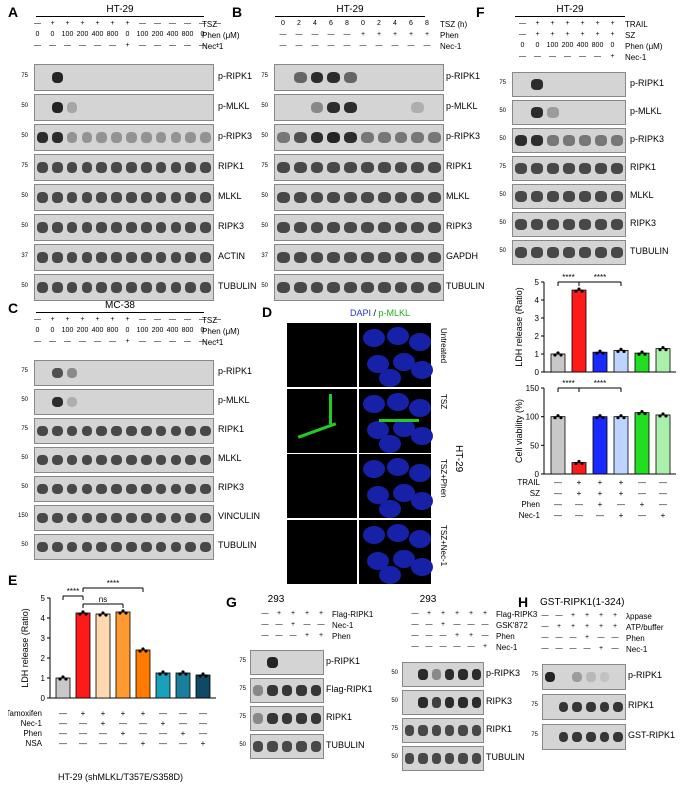 The height and width of the screenshot is (791, 685). Describe the element at coordinates (443, 354) in the screenshot. I see `condition-label-wrap: Untreated` at that location.